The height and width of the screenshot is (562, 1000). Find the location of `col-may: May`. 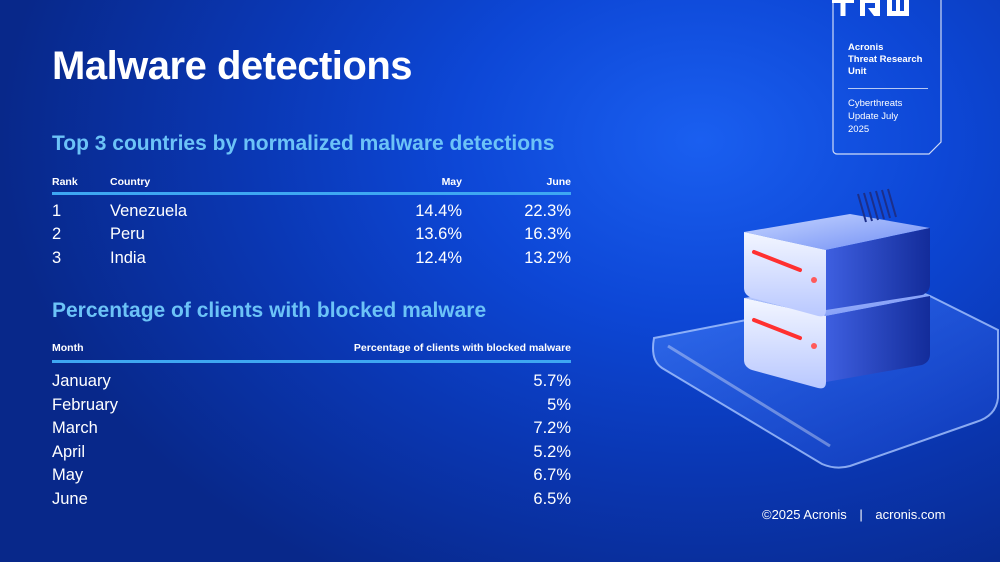

col-may: May is located at coordinates (451, 182).